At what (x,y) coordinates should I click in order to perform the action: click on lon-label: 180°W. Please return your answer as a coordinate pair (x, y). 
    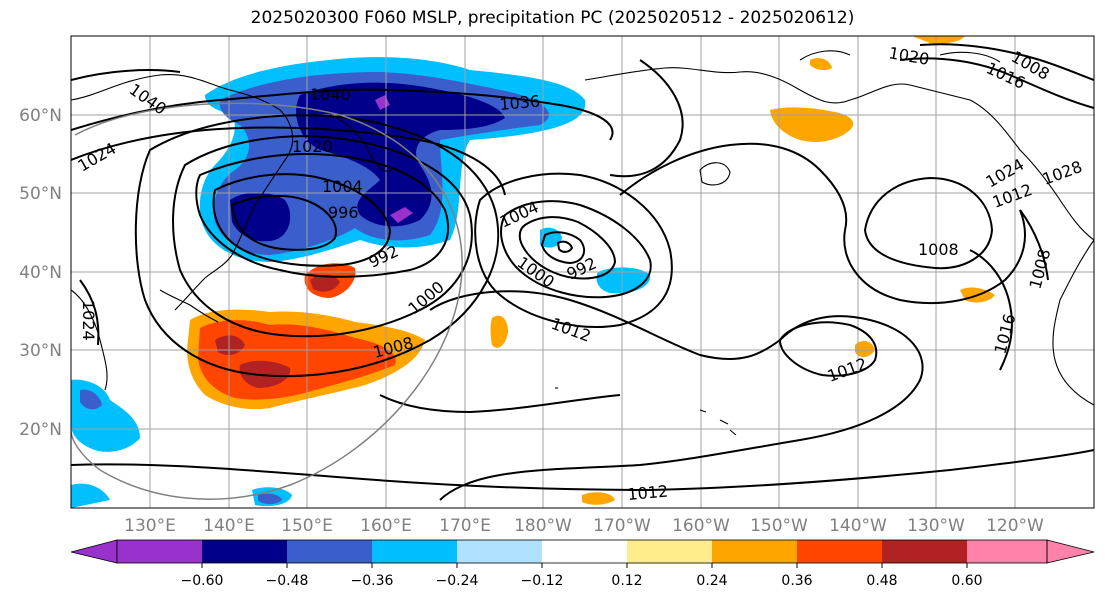
    Looking at the image, I should click on (543, 526).